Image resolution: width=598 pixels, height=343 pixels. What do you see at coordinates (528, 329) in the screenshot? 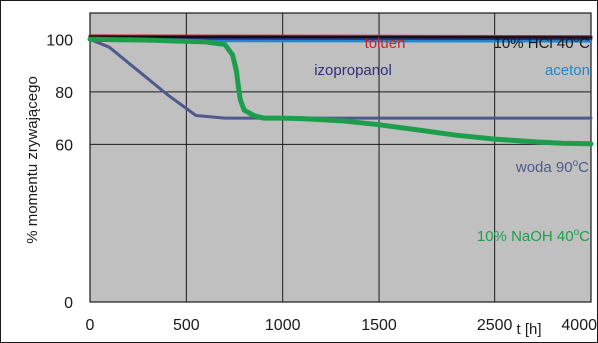
I see `x-axis-label: t [h]` at bounding box center [528, 329].